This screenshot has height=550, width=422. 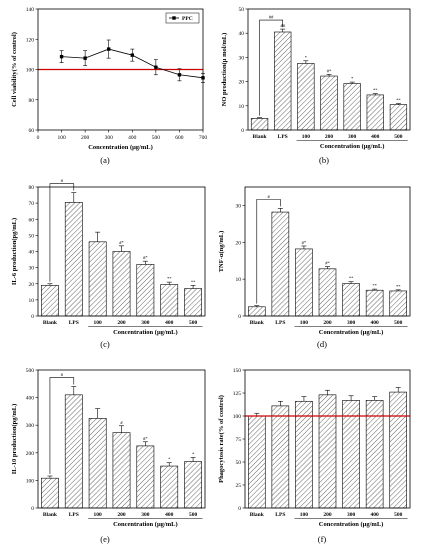 I want to click on panel-label: (a), so click(x=105, y=160).